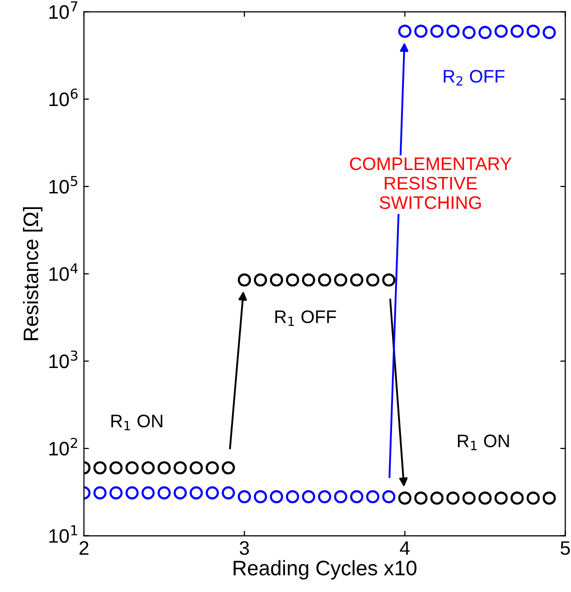 The height and width of the screenshot is (592, 571). Describe the element at coordinates (84, 548) in the screenshot. I see `x-tick-label: 2` at that location.